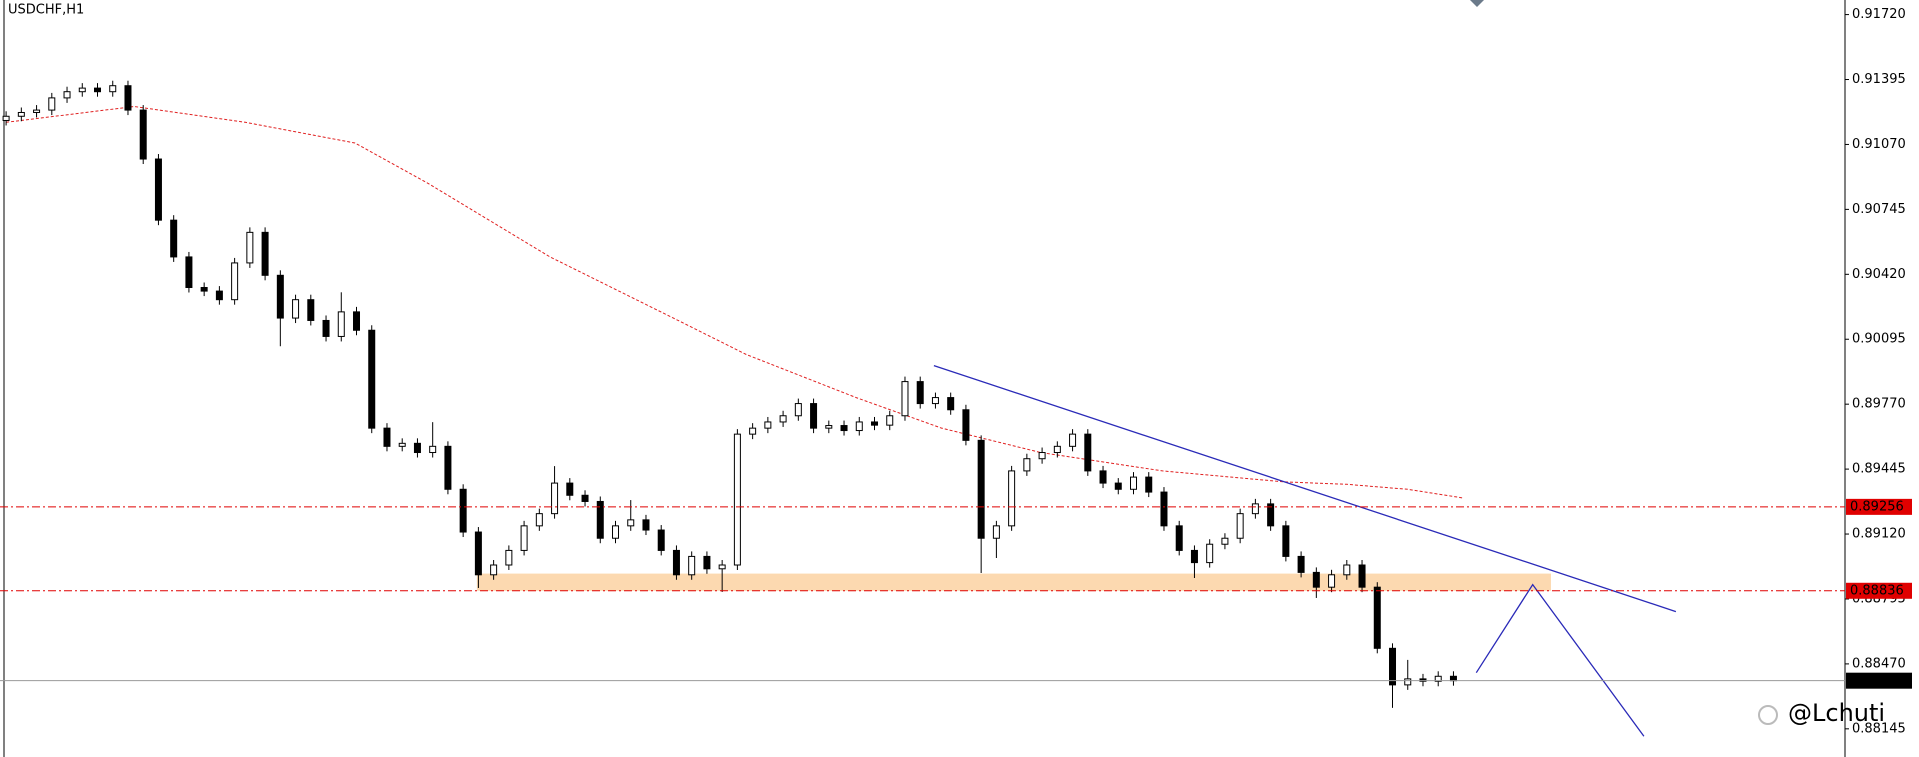  What do you see at coordinates (1879, 274) in the screenshot?
I see `y-tick-label: 0.90420` at bounding box center [1879, 274].